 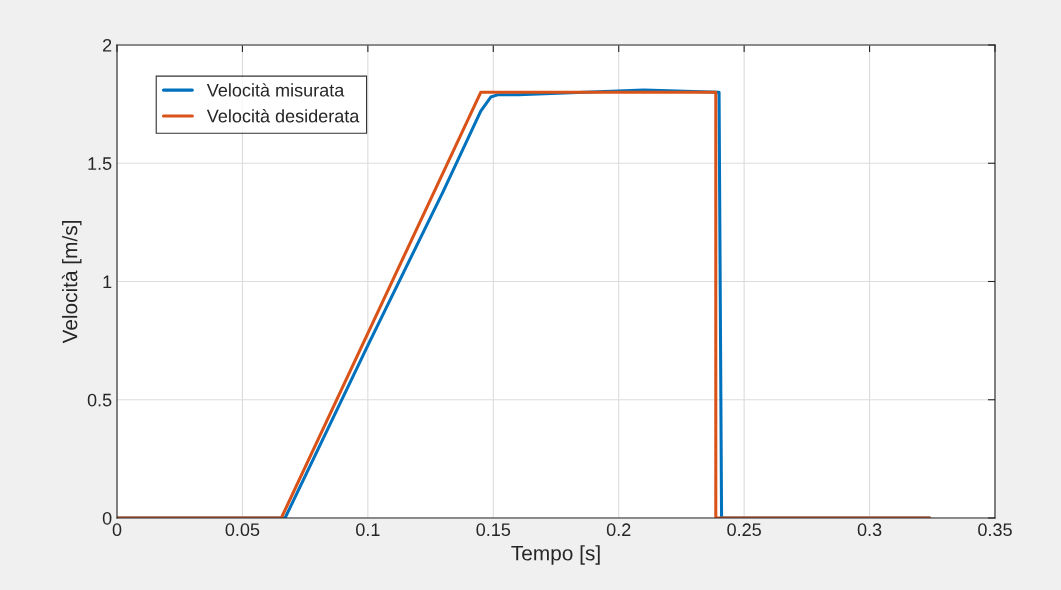 I want to click on y-tick-label: 0, so click(x=107, y=518).